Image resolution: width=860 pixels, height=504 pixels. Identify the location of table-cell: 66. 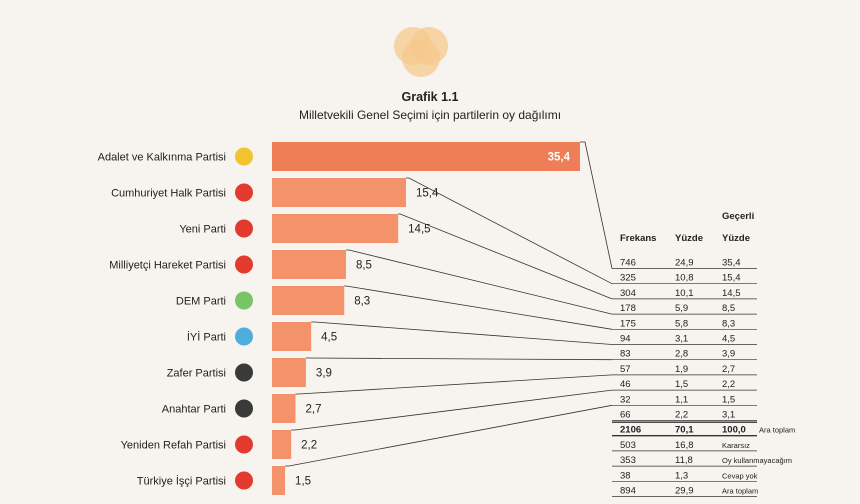
(625, 415).